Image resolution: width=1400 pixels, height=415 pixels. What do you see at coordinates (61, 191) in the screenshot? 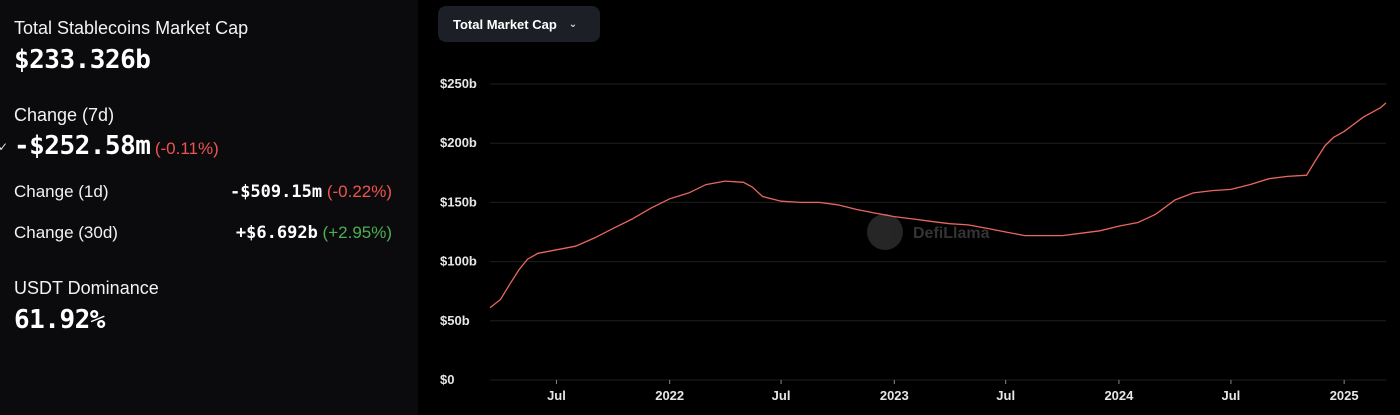
I see `change-1d-label: Change (1d)` at bounding box center [61, 191].